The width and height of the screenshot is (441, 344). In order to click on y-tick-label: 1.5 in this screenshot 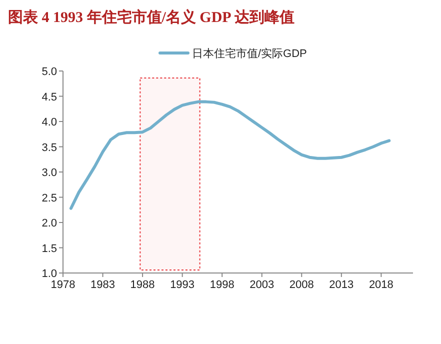, I will do `click(49, 248)`.